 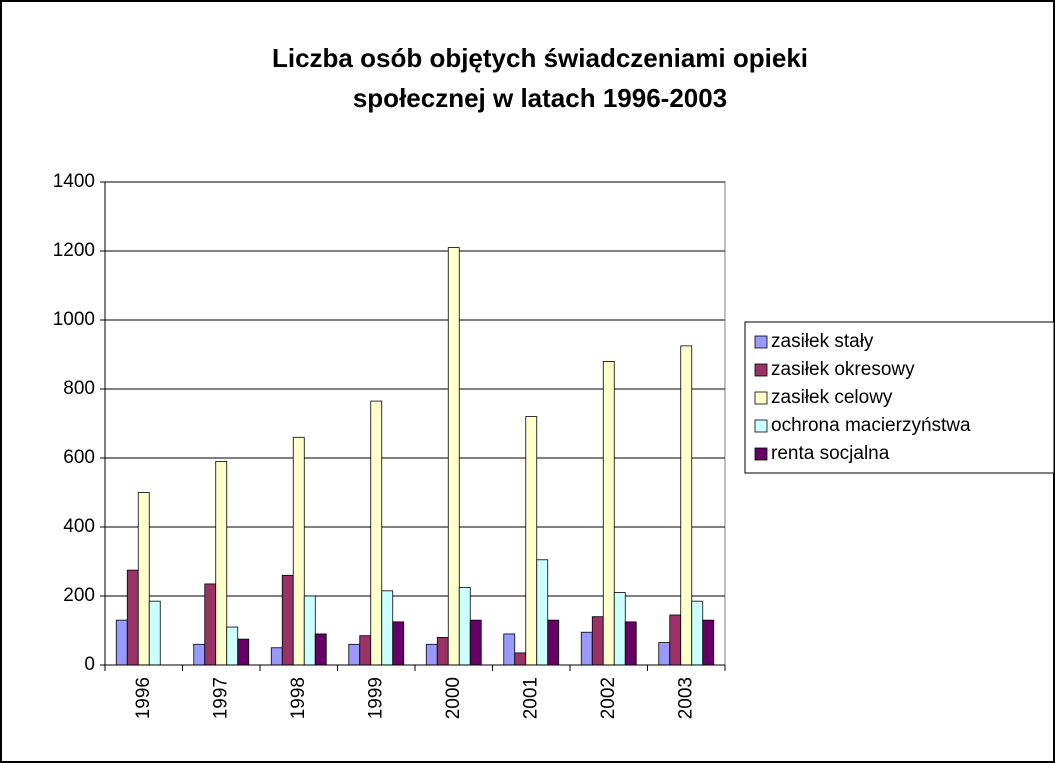 I want to click on y-tick-label: 1000, so click(x=74, y=319).